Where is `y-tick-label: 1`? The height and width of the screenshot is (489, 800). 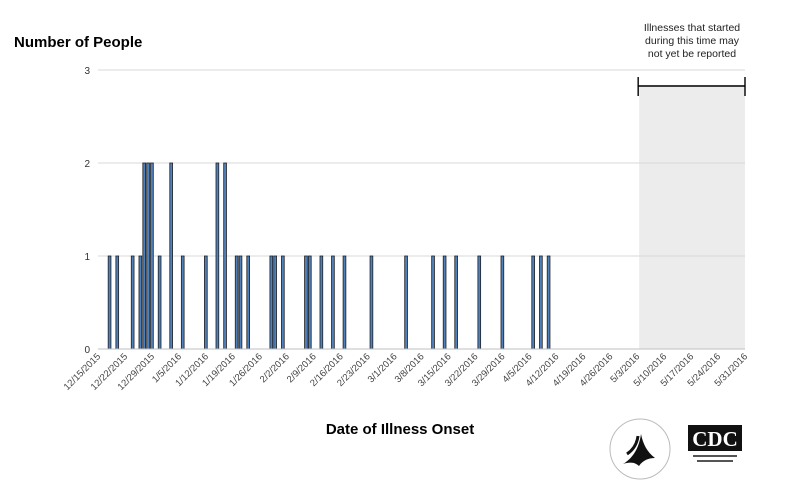
y-tick-label: 1 is located at coordinates (87, 257).